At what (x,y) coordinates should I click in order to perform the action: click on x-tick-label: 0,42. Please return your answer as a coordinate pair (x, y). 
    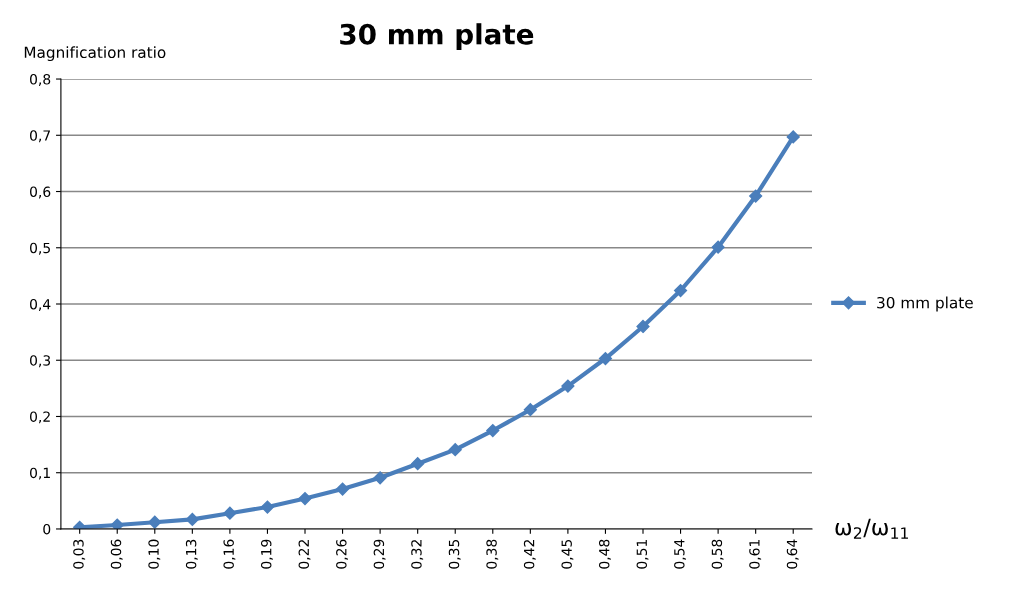
    Looking at the image, I should click on (529, 554).